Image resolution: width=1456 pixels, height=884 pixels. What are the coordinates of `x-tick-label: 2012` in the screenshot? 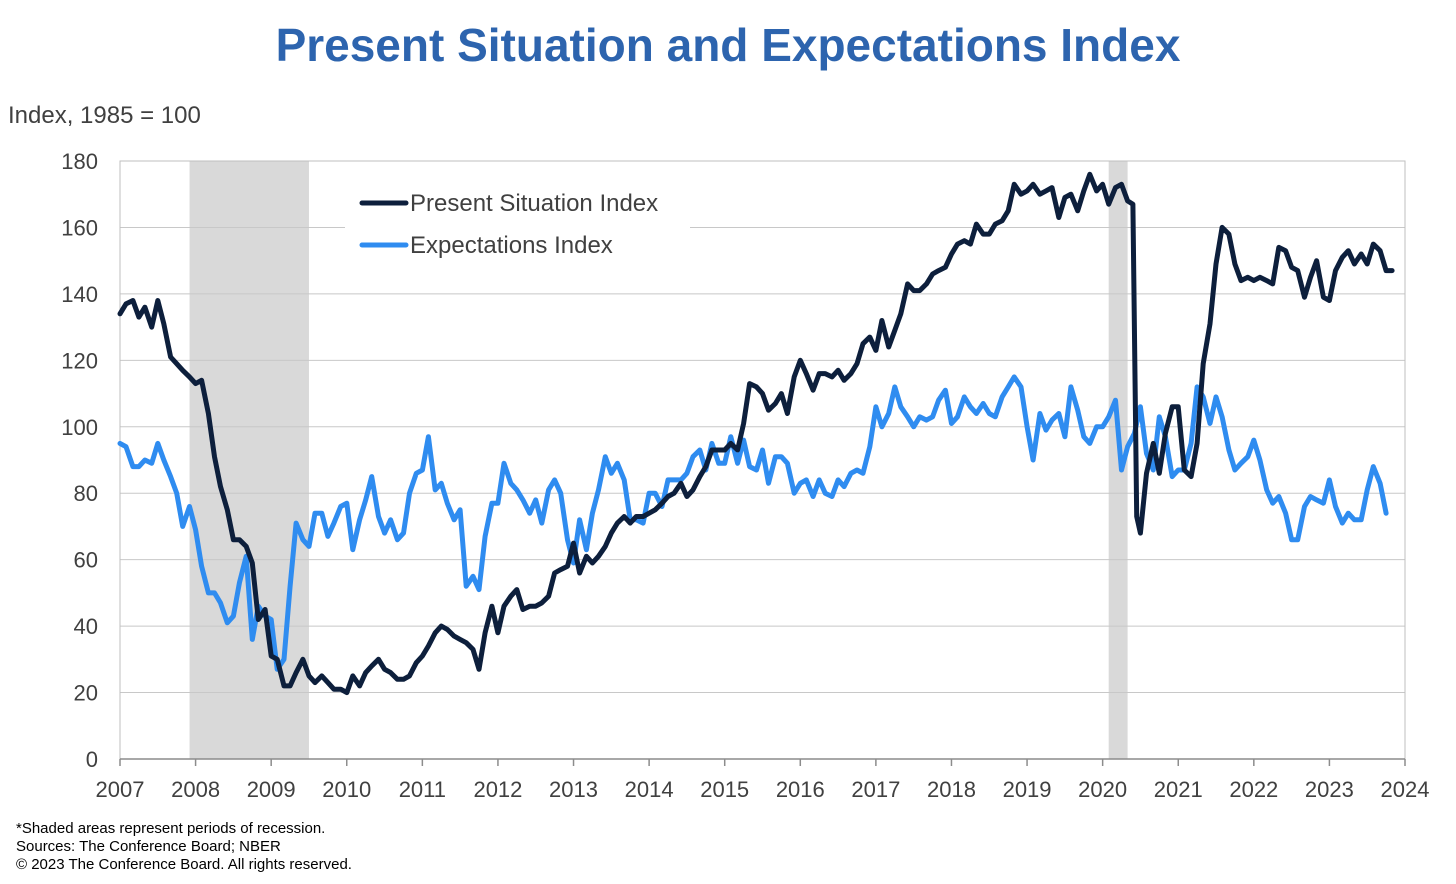 It's located at (497, 789).